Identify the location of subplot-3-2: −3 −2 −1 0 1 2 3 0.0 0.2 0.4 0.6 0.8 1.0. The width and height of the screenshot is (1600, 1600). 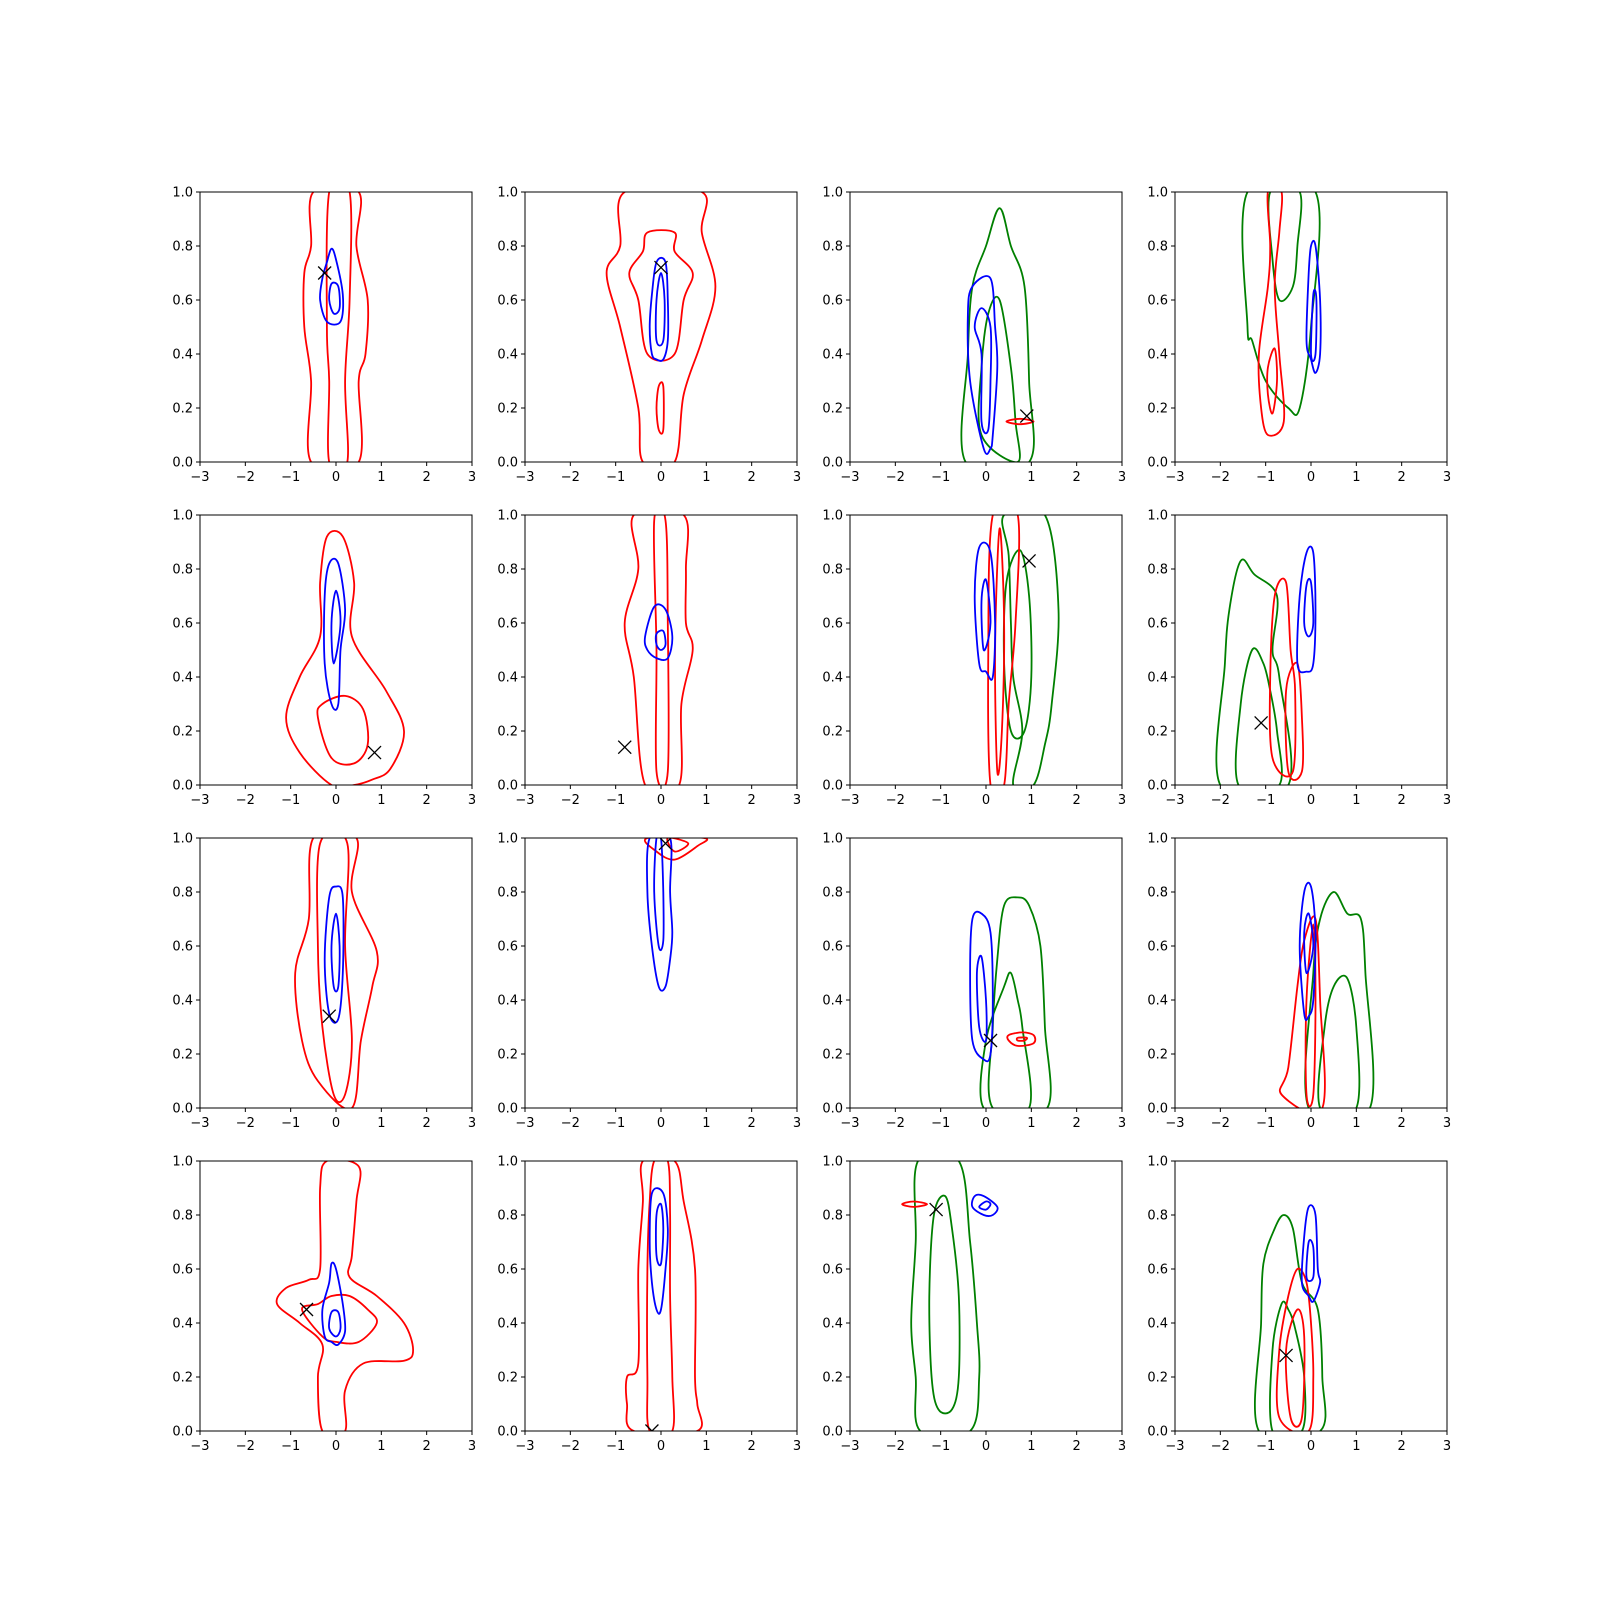
(974, 1305).